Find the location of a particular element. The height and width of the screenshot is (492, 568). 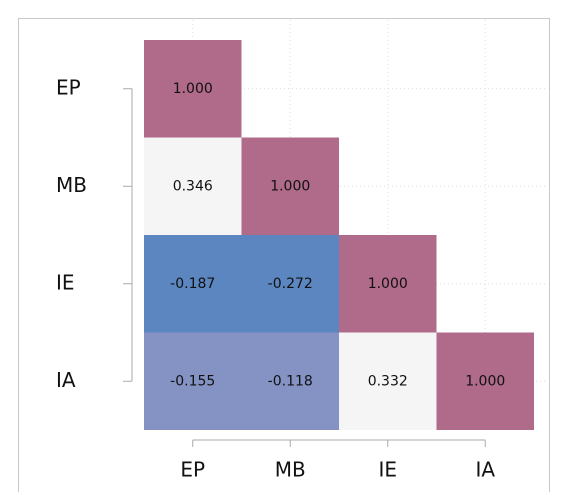

cell-label: 0.346 is located at coordinates (193, 186).